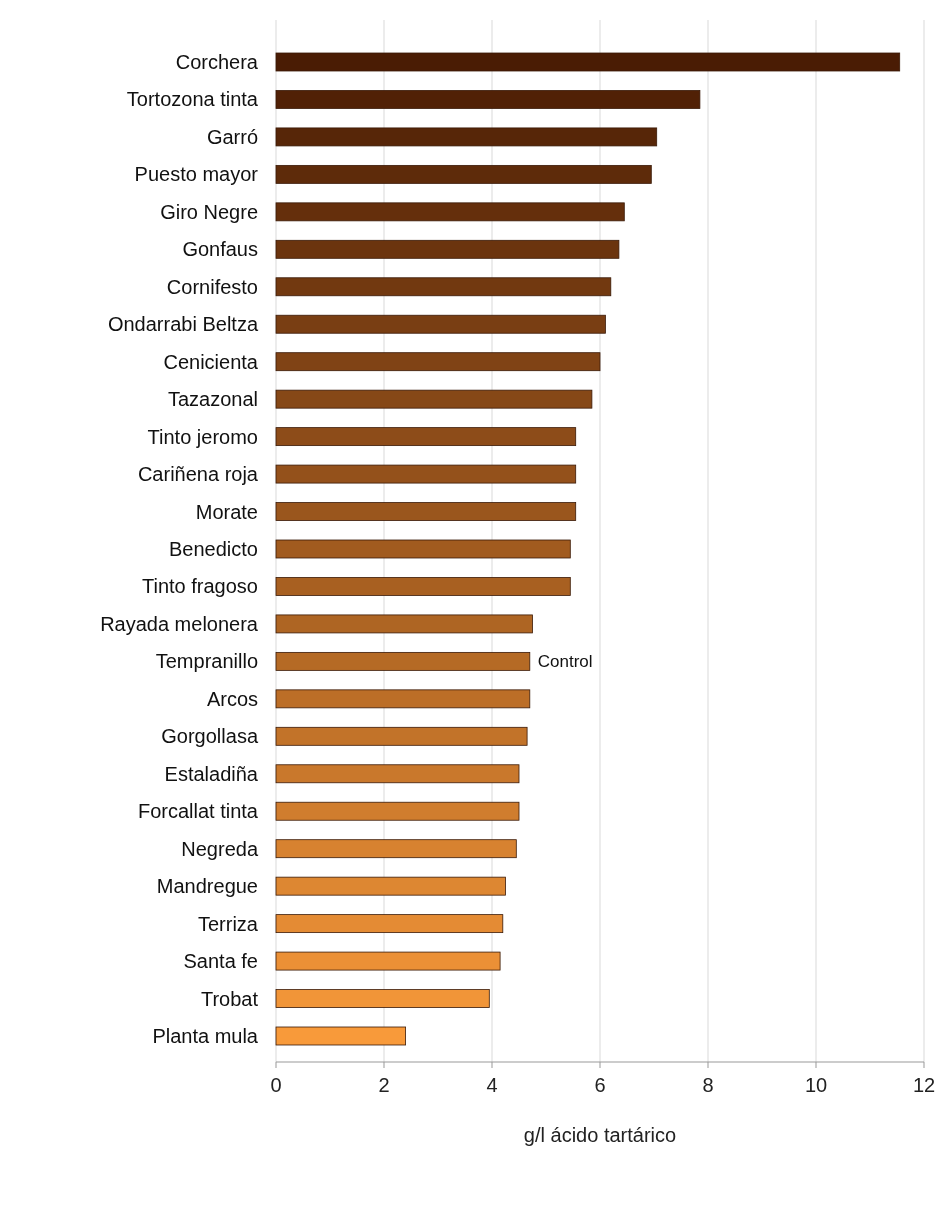 The image size is (946, 1213). Describe the element at coordinates (196, 174) in the screenshot. I see `y-tick-label: Puesto mayor` at that location.